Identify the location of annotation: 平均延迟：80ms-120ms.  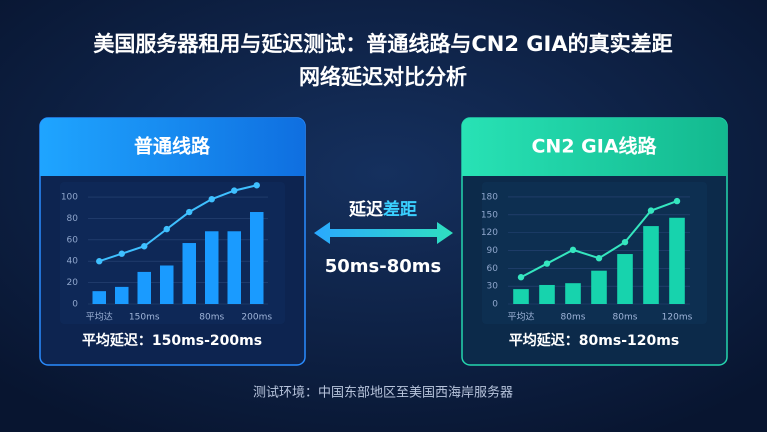
(594, 340).